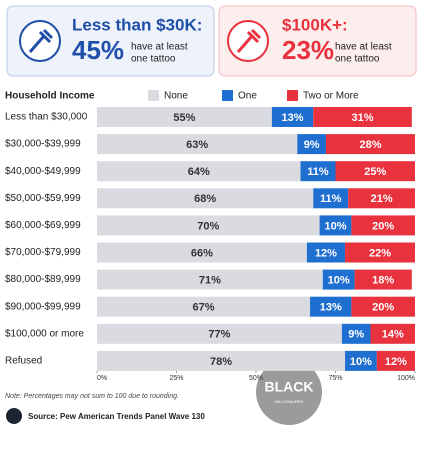 This screenshot has width=445, height=454. Describe the element at coordinates (308, 50) in the screenshot. I see `card-value: 23%` at that location.